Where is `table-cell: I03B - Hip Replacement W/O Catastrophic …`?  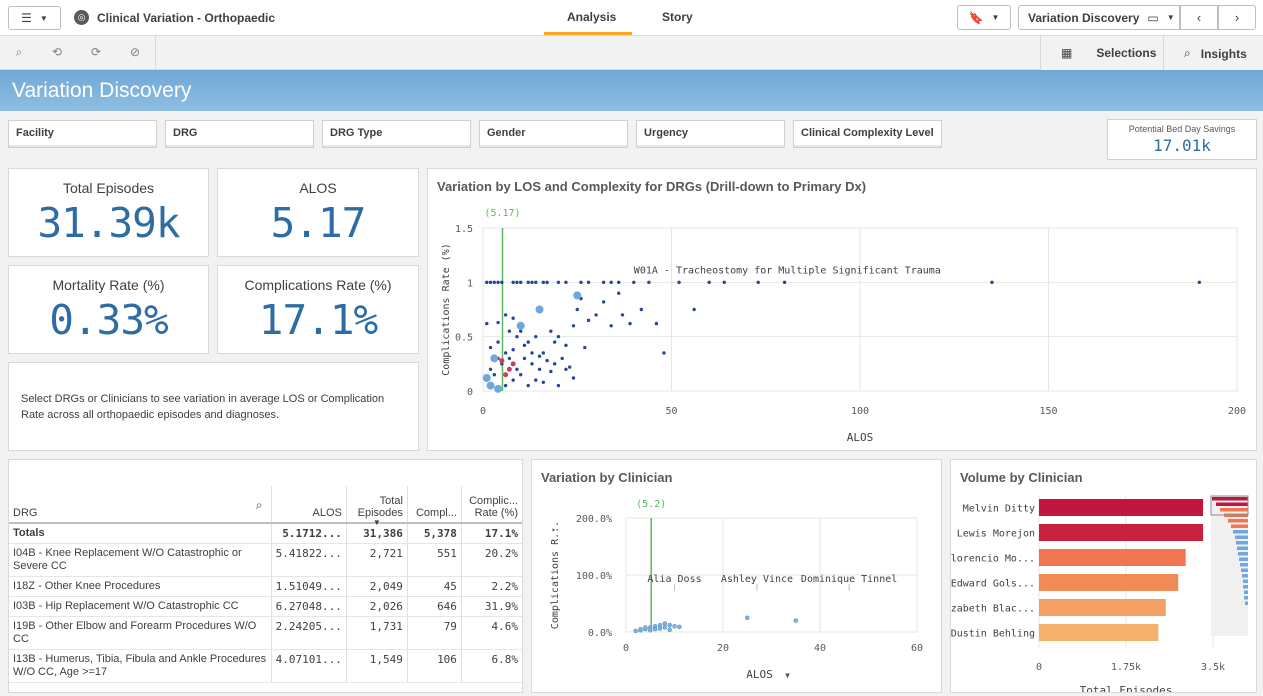 table-cell: I03B - Hip Replacement W/O Catastrophic … is located at coordinates (140, 606).